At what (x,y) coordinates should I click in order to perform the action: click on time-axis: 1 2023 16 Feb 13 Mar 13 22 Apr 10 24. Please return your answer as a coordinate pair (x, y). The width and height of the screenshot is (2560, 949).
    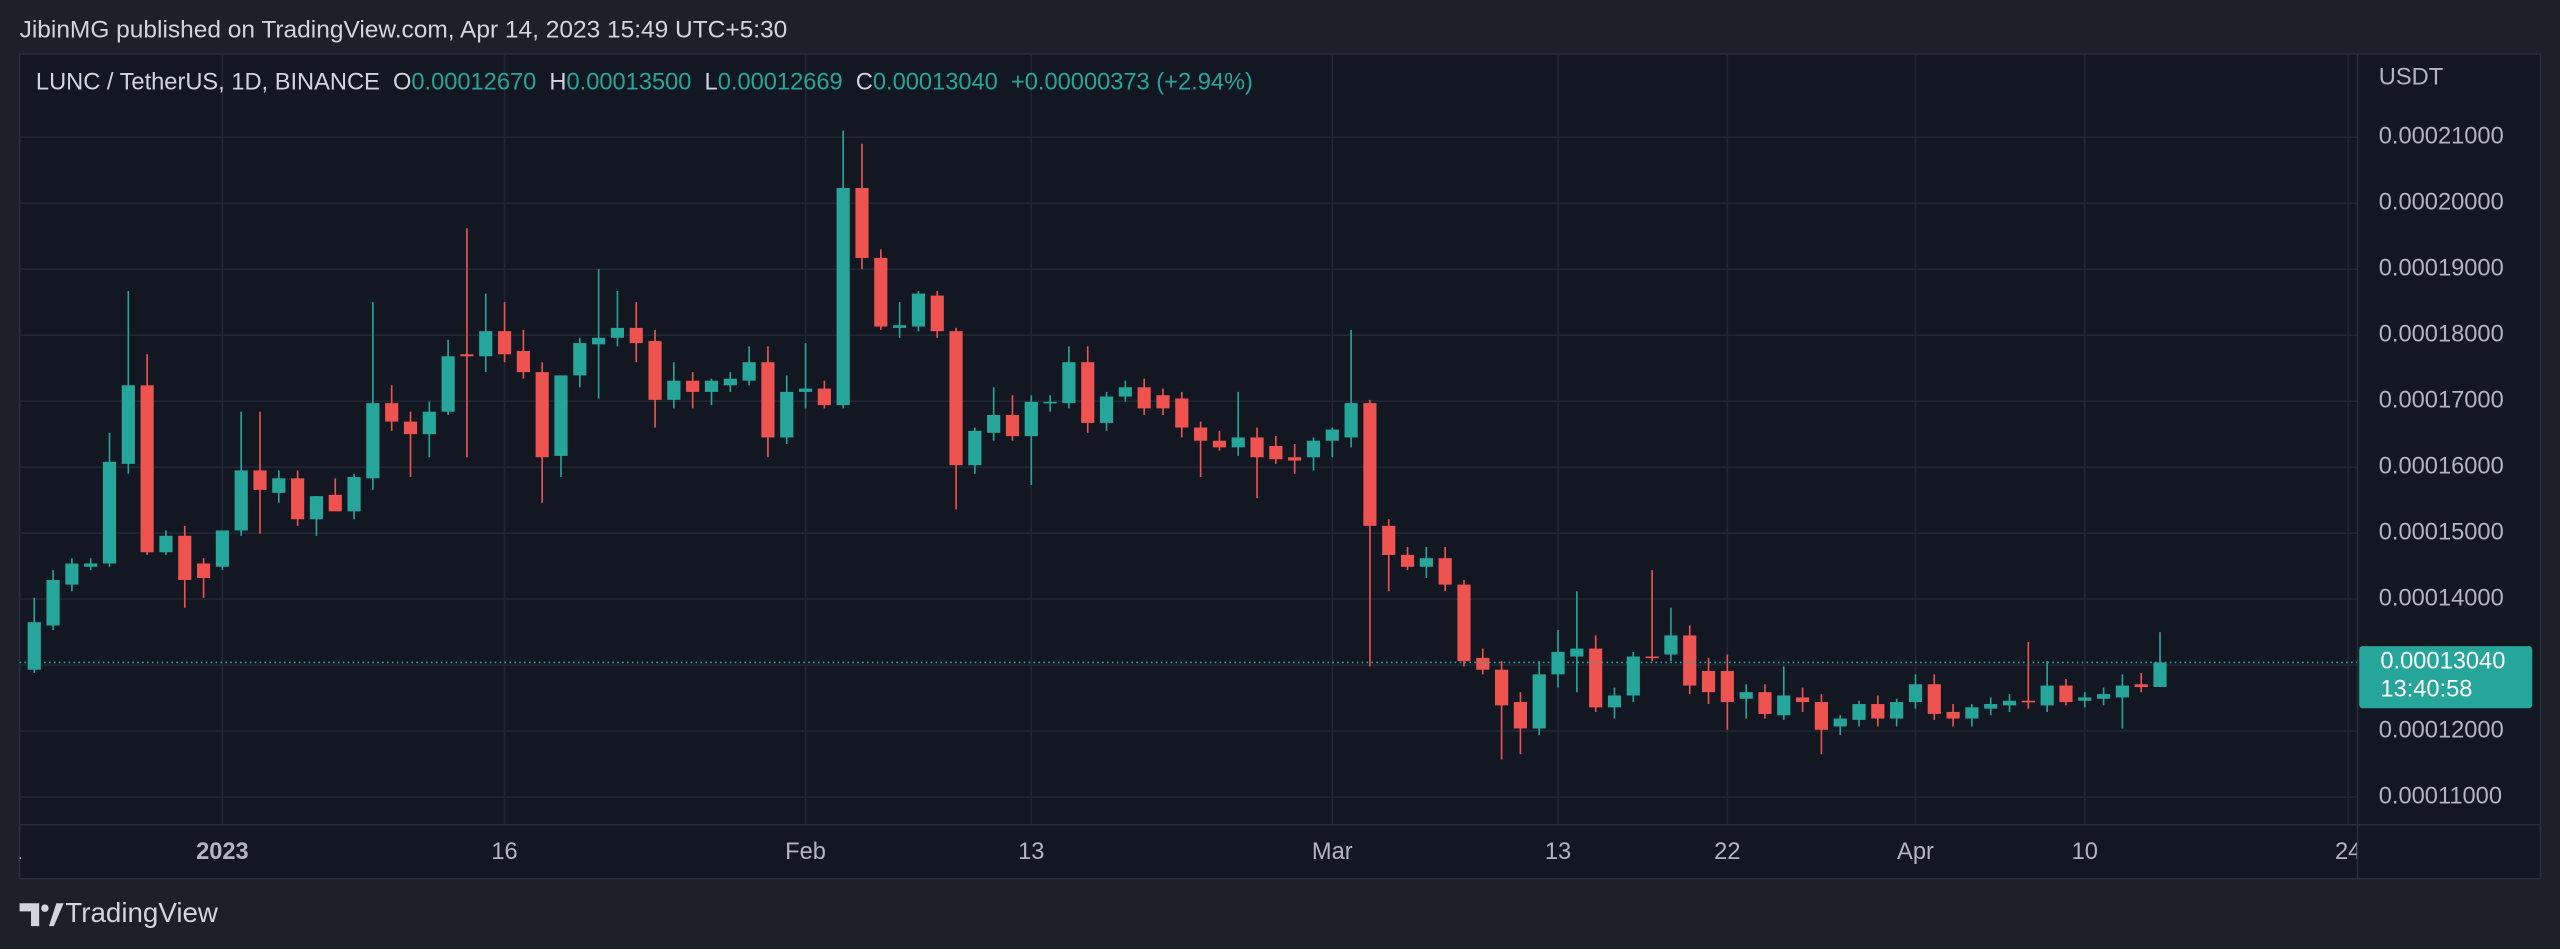
    Looking at the image, I should click on (1189, 852).